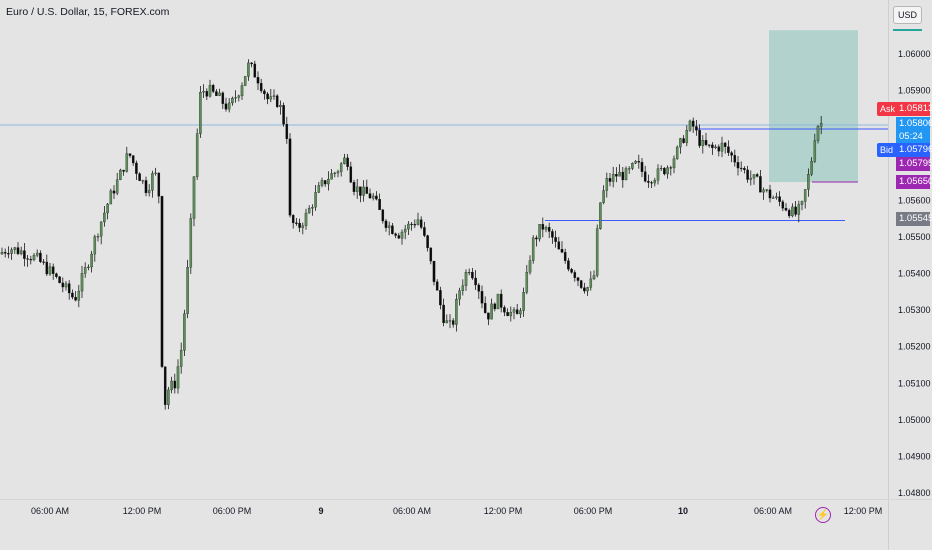 The image size is (932, 550). I want to click on level-2-price-tag: 1.05650, so click(914, 182).